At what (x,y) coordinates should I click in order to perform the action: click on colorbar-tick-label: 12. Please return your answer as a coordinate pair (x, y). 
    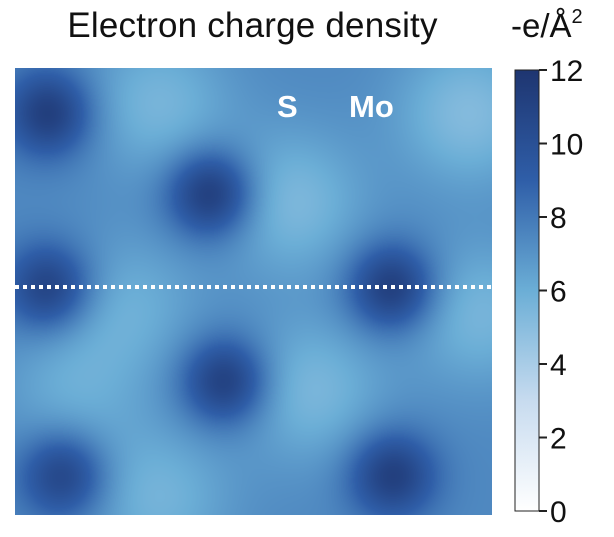
    Looking at the image, I should click on (566, 71).